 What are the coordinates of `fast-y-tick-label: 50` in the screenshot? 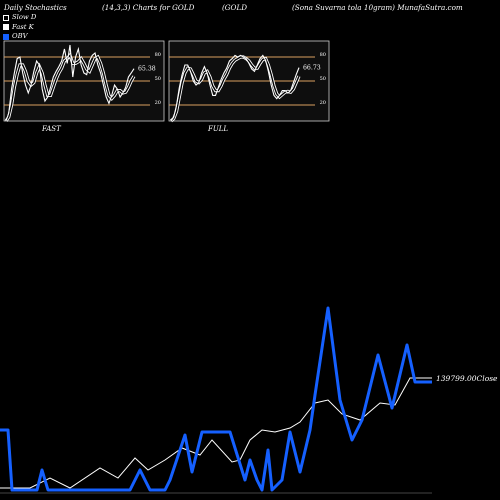 It's located at (158, 79).